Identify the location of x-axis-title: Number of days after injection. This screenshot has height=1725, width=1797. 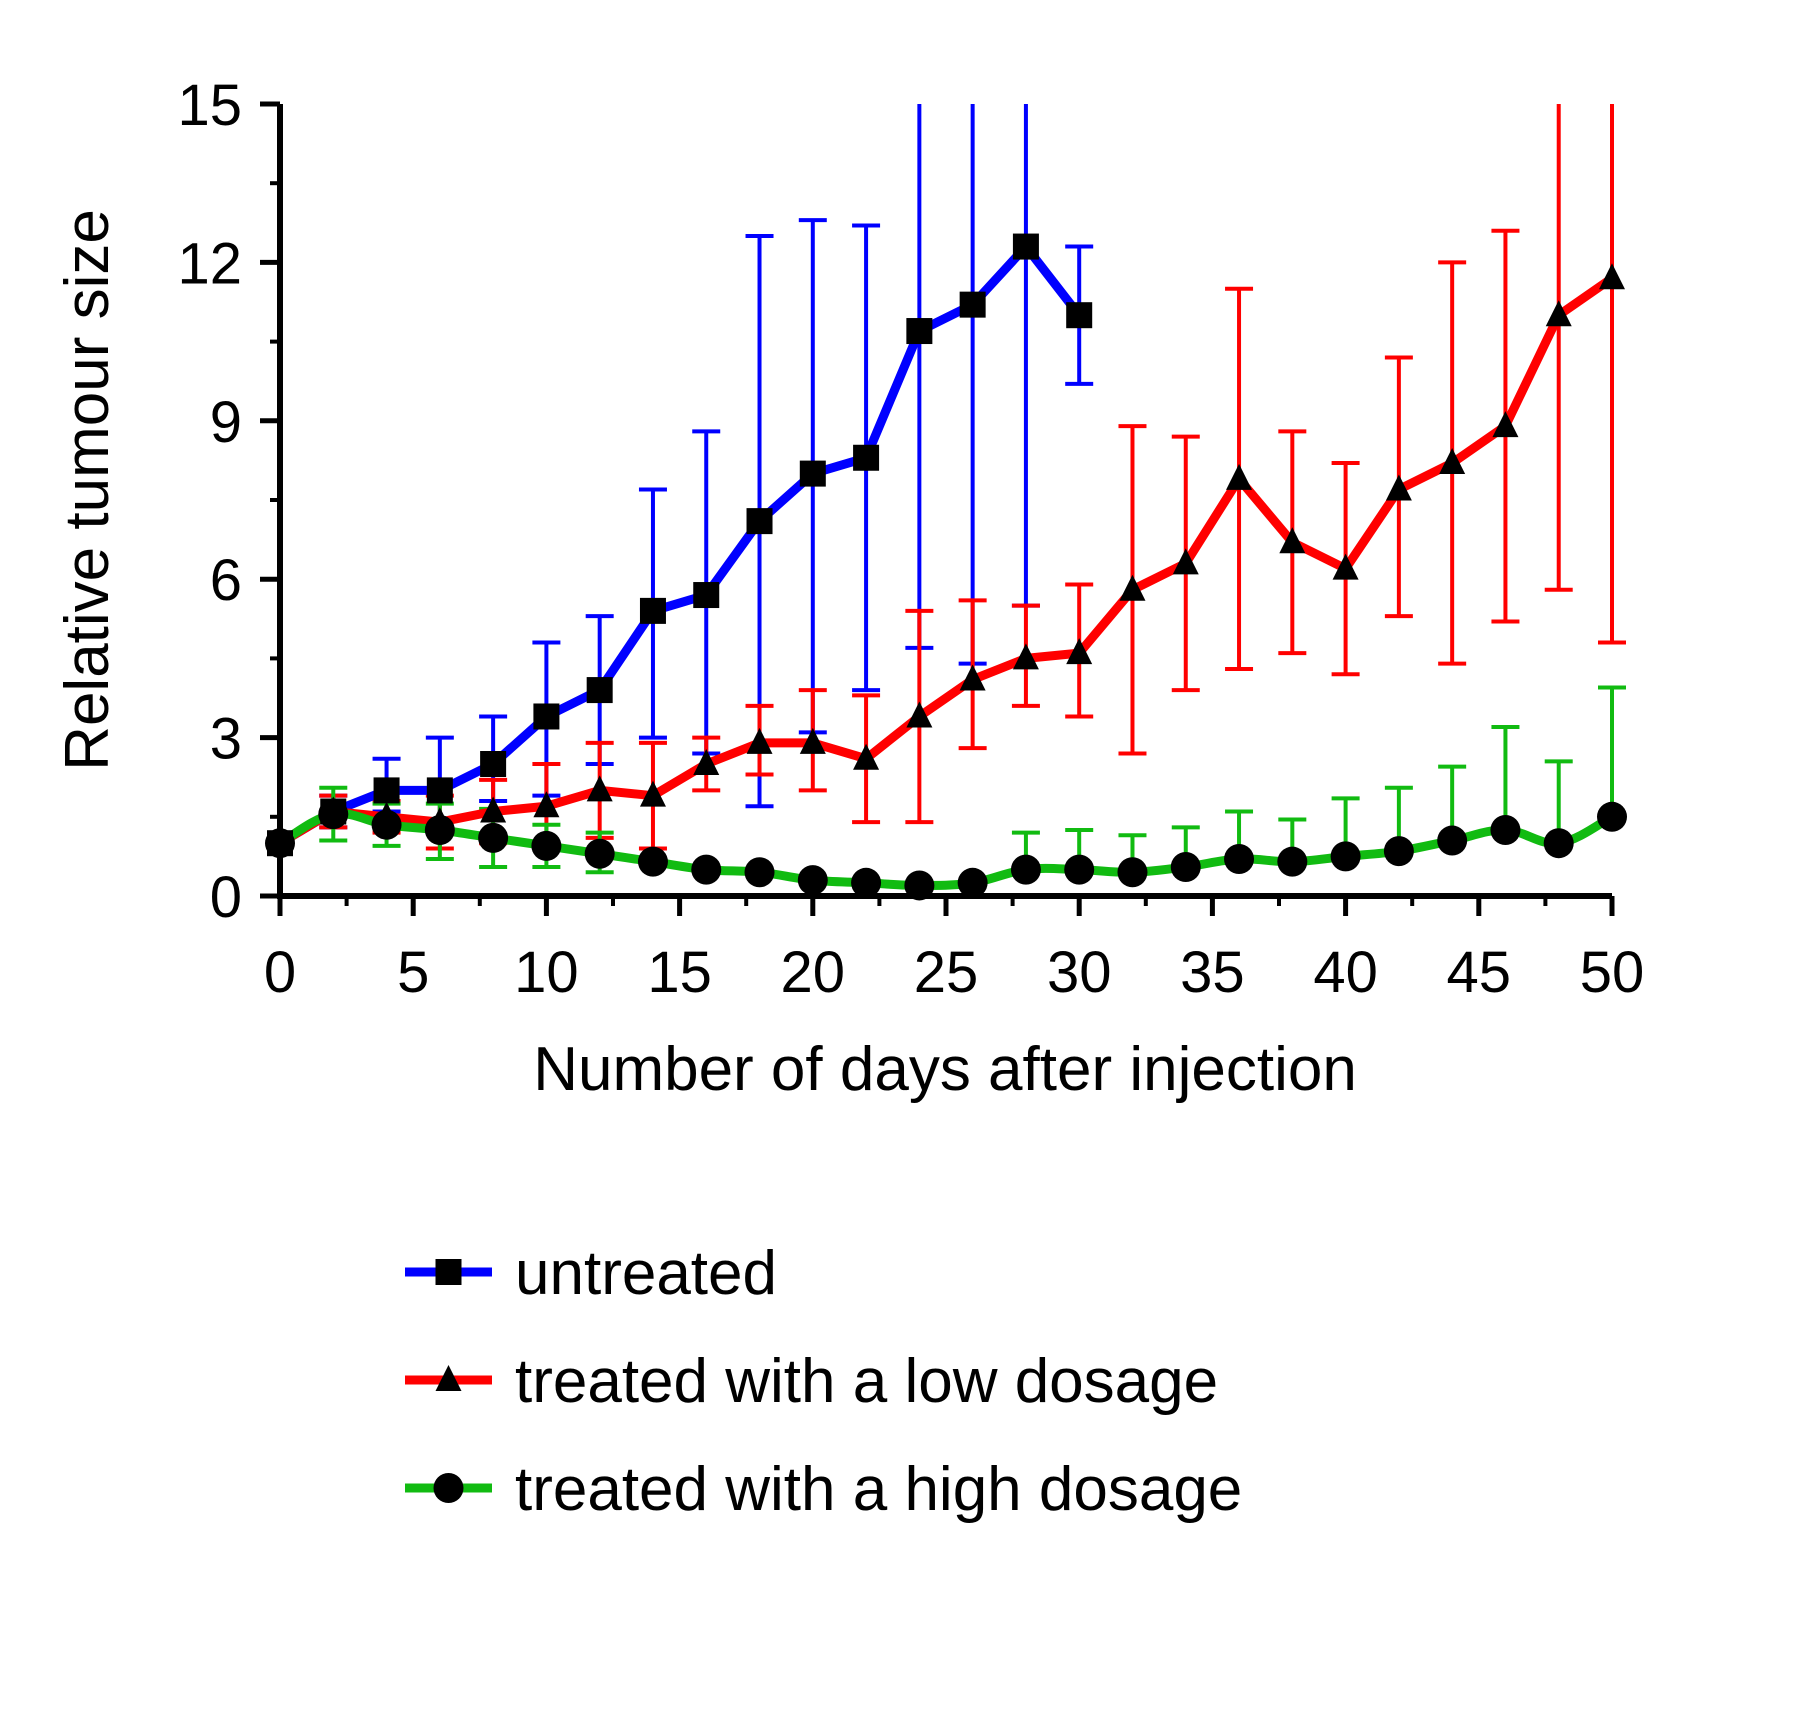
(945, 1069).